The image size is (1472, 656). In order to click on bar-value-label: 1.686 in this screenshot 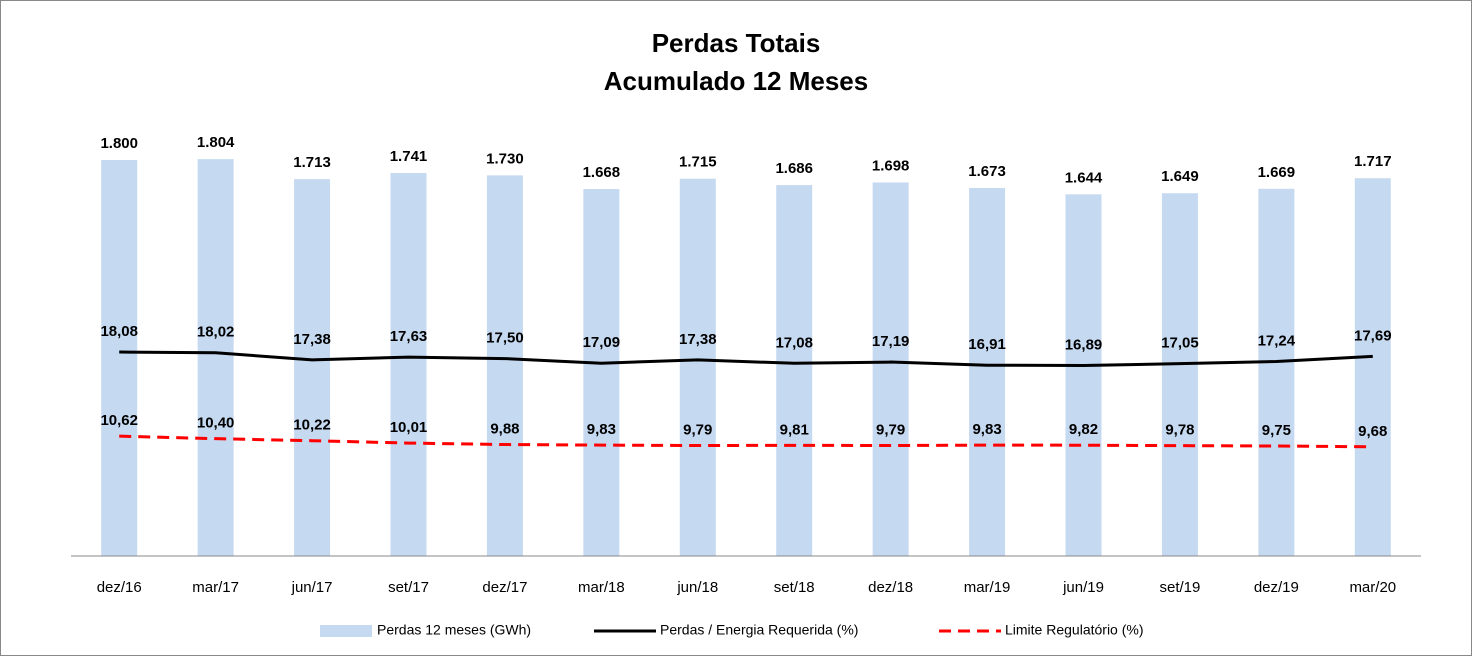, I will do `click(794, 168)`.